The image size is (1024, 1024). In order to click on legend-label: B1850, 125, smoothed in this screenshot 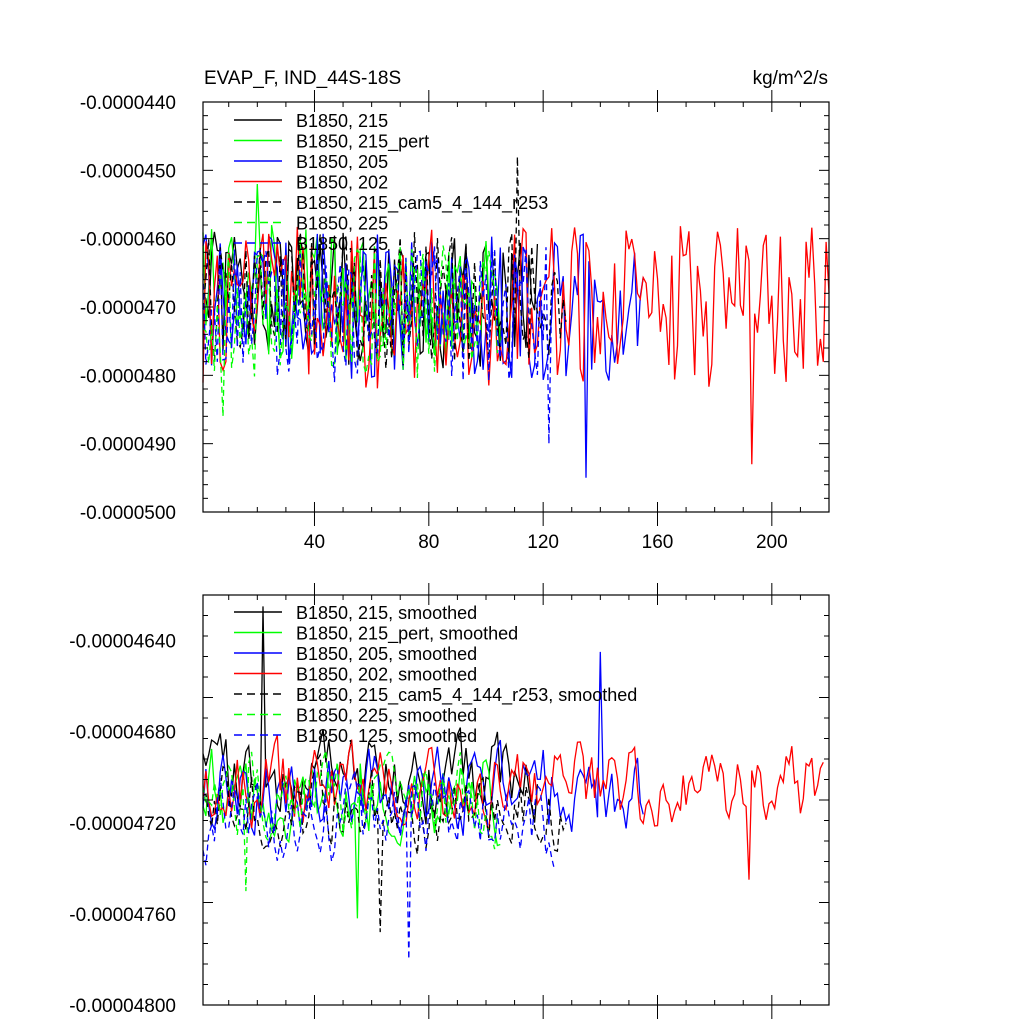, I will do `click(386, 736)`.